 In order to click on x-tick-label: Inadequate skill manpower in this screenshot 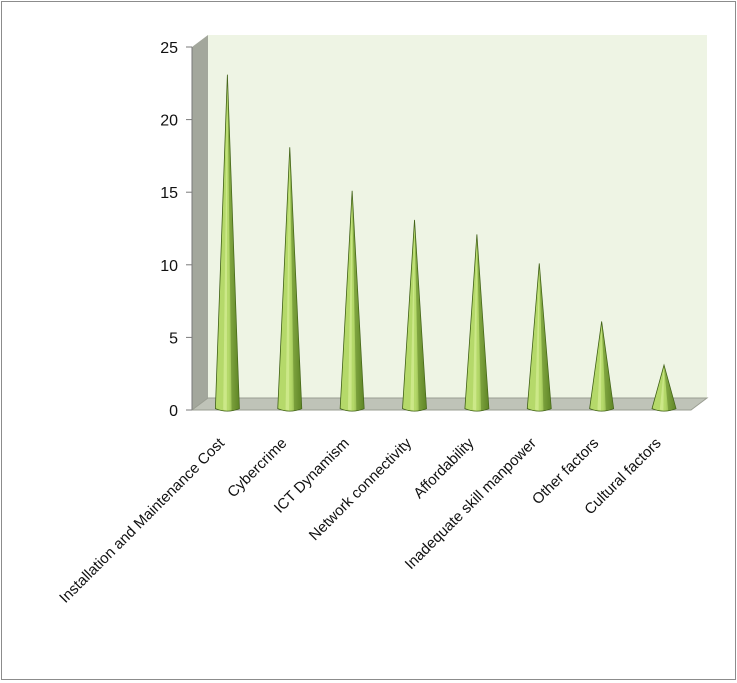, I will do `click(471, 504)`.